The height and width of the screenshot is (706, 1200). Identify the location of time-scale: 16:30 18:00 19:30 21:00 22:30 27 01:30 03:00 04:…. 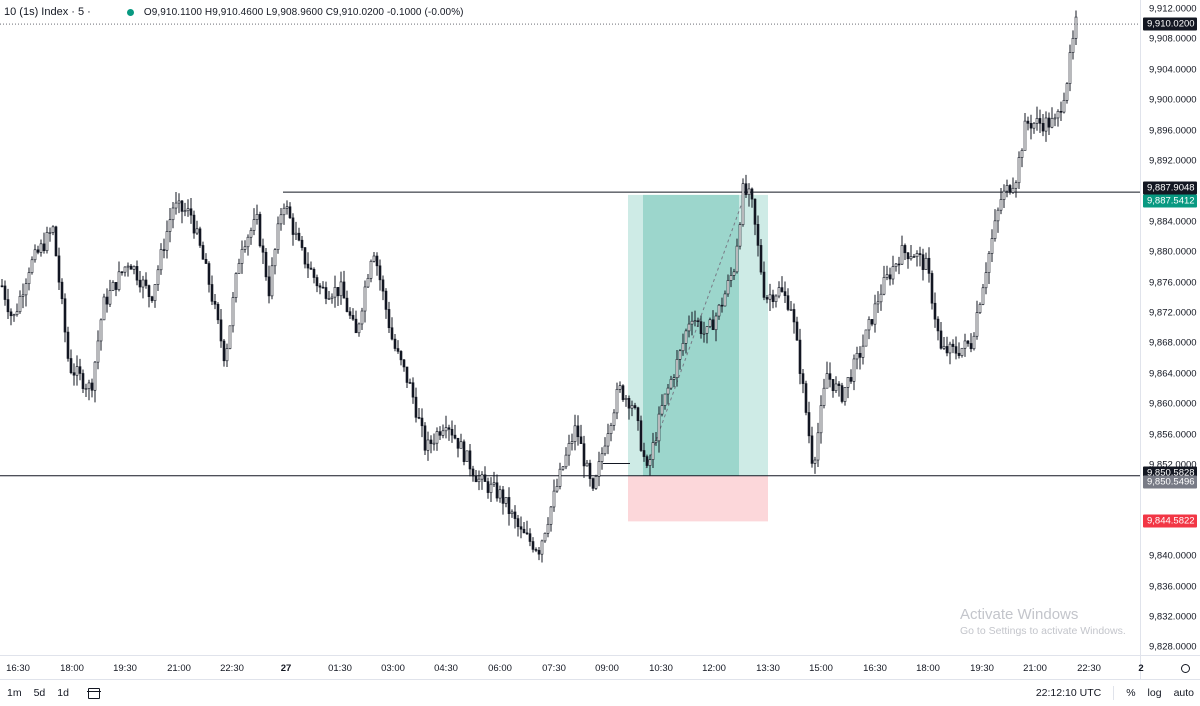
(570, 667).